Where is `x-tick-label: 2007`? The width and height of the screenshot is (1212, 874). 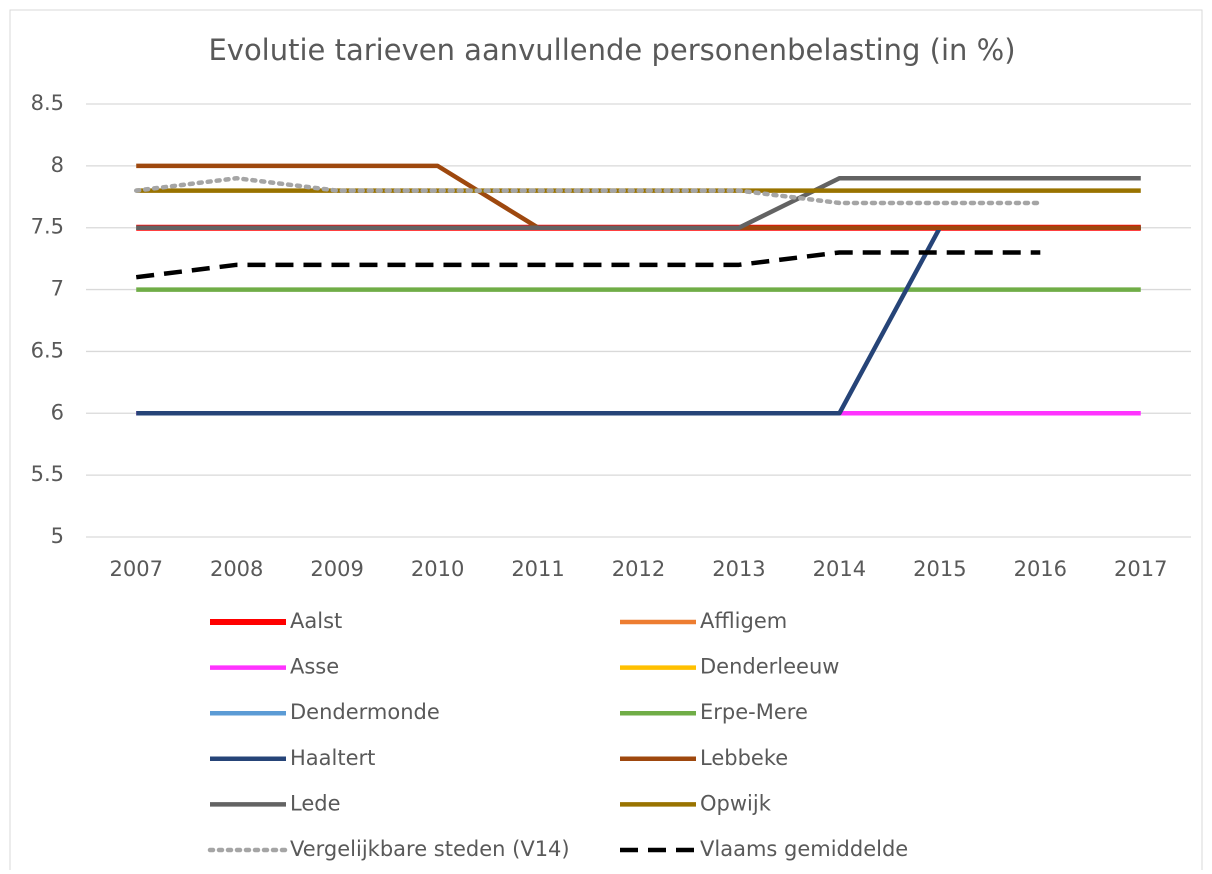
x-tick-label: 2007 is located at coordinates (136, 569).